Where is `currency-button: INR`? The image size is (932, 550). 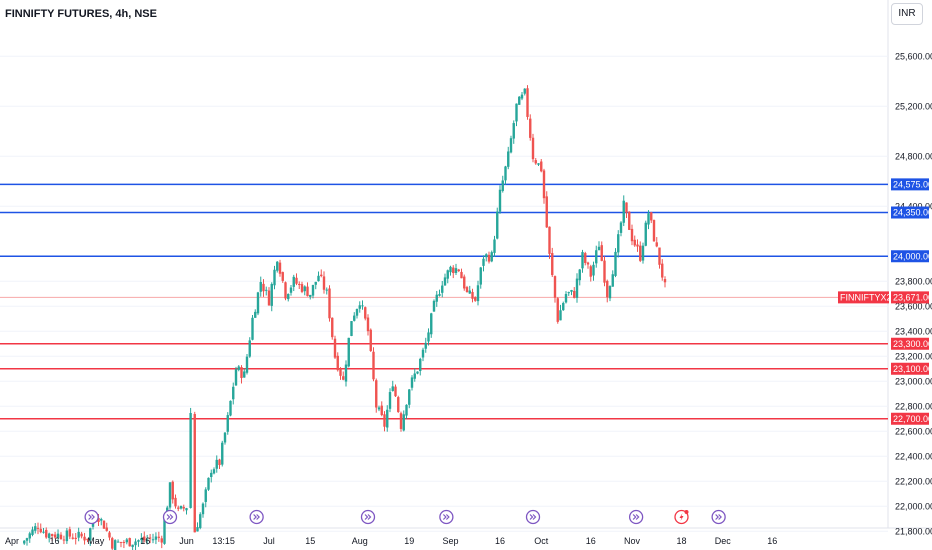 currency-button: INR is located at coordinates (907, 14).